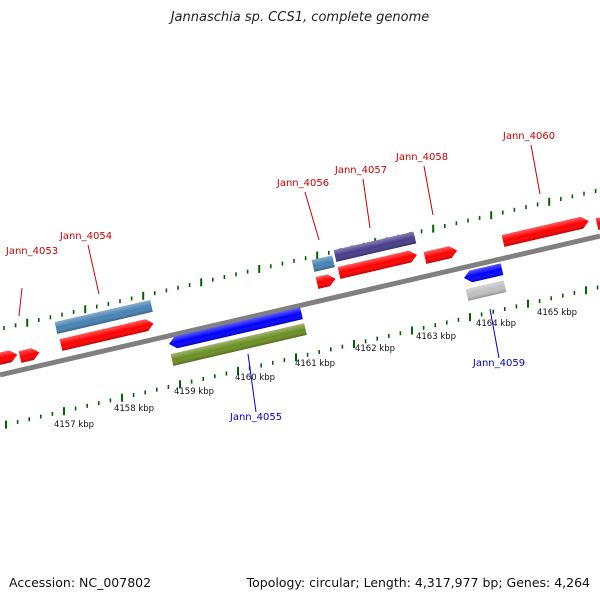 This screenshot has height=600, width=600. I want to click on scale-label: 4164 kbp, so click(496, 324).